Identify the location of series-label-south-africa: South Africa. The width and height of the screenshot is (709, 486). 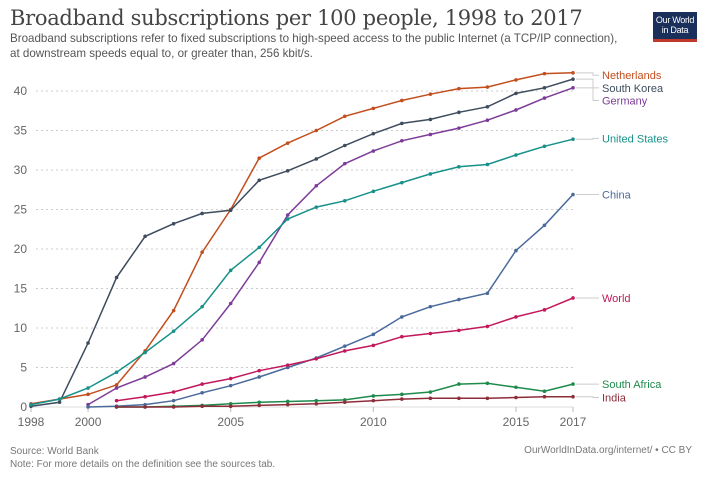
(632, 385).